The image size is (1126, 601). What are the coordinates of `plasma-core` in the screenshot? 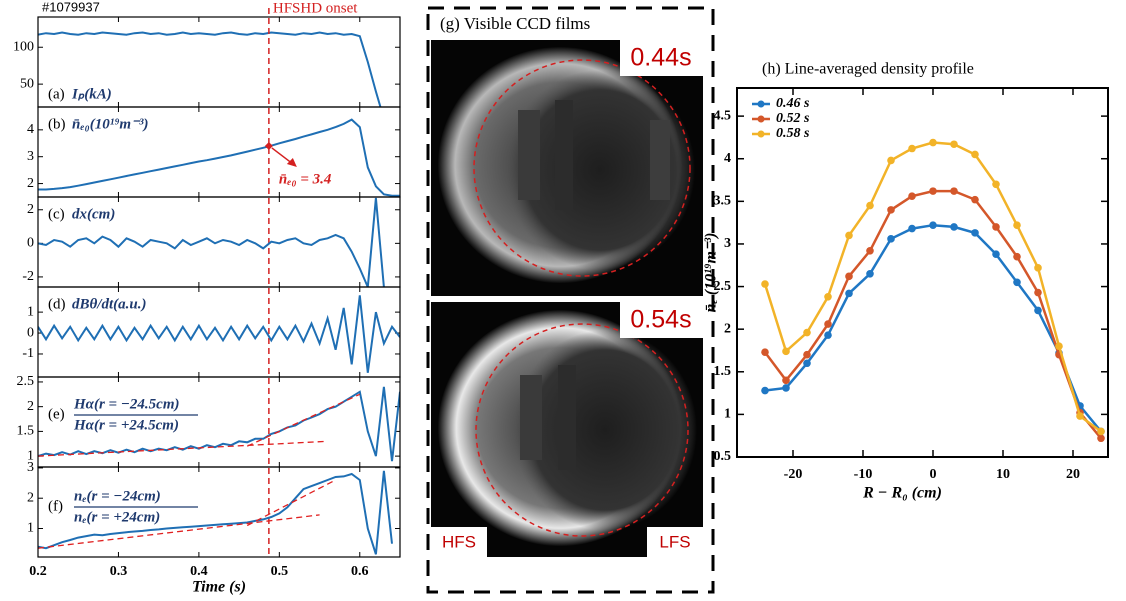 It's located at (600, 170).